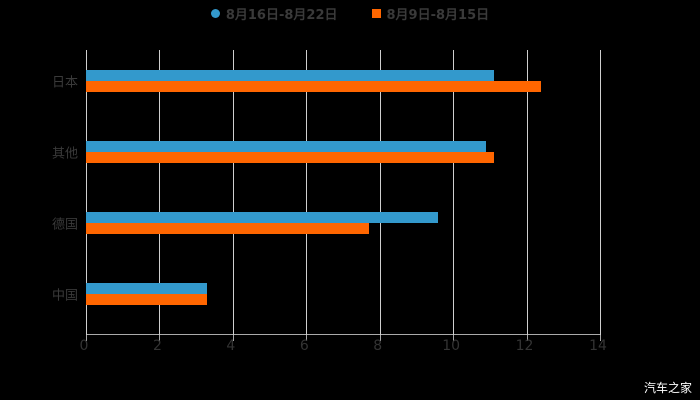 The width and height of the screenshot is (700, 400). What do you see at coordinates (64, 154) in the screenshot?
I see `category-label: 其他` at bounding box center [64, 154].